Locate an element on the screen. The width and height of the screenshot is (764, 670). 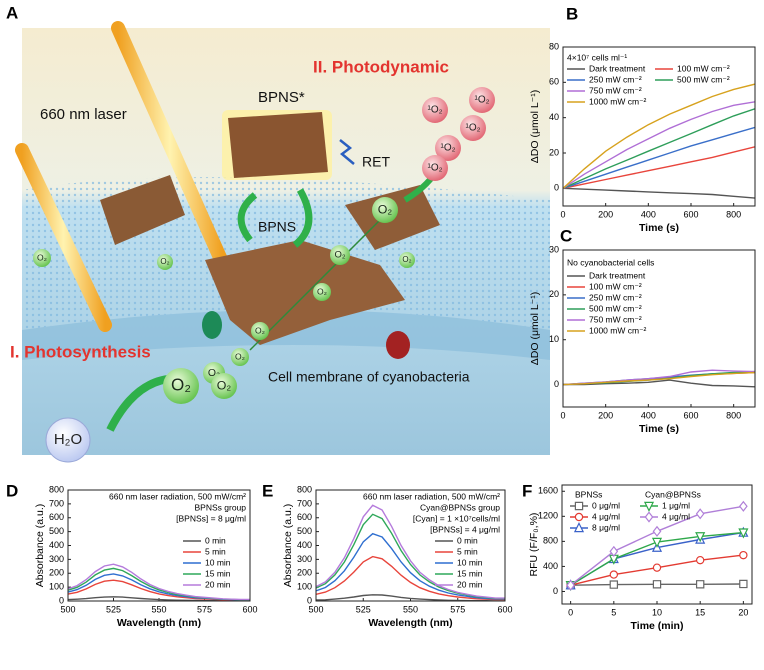
legend-label: 10 min is located at coordinates (470, 562).